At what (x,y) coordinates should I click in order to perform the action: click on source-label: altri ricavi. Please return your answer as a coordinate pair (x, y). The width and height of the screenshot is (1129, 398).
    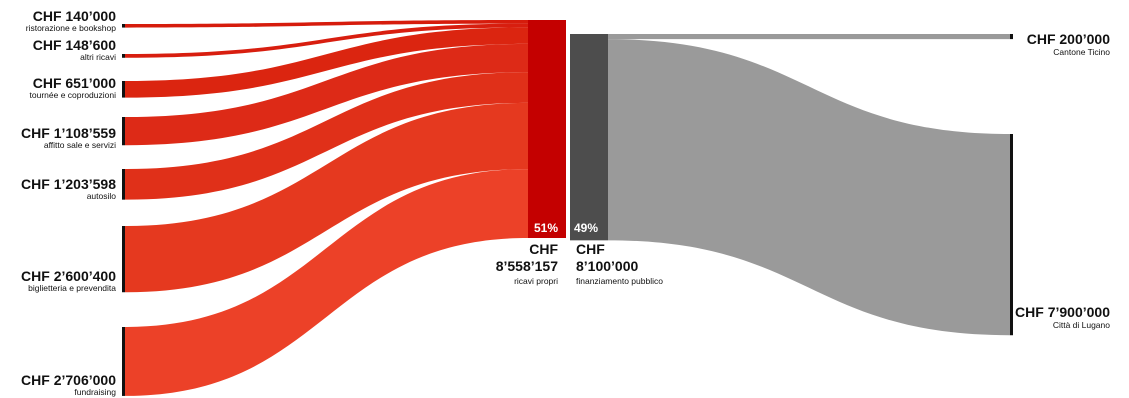
    Looking at the image, I should click on (98, 57).